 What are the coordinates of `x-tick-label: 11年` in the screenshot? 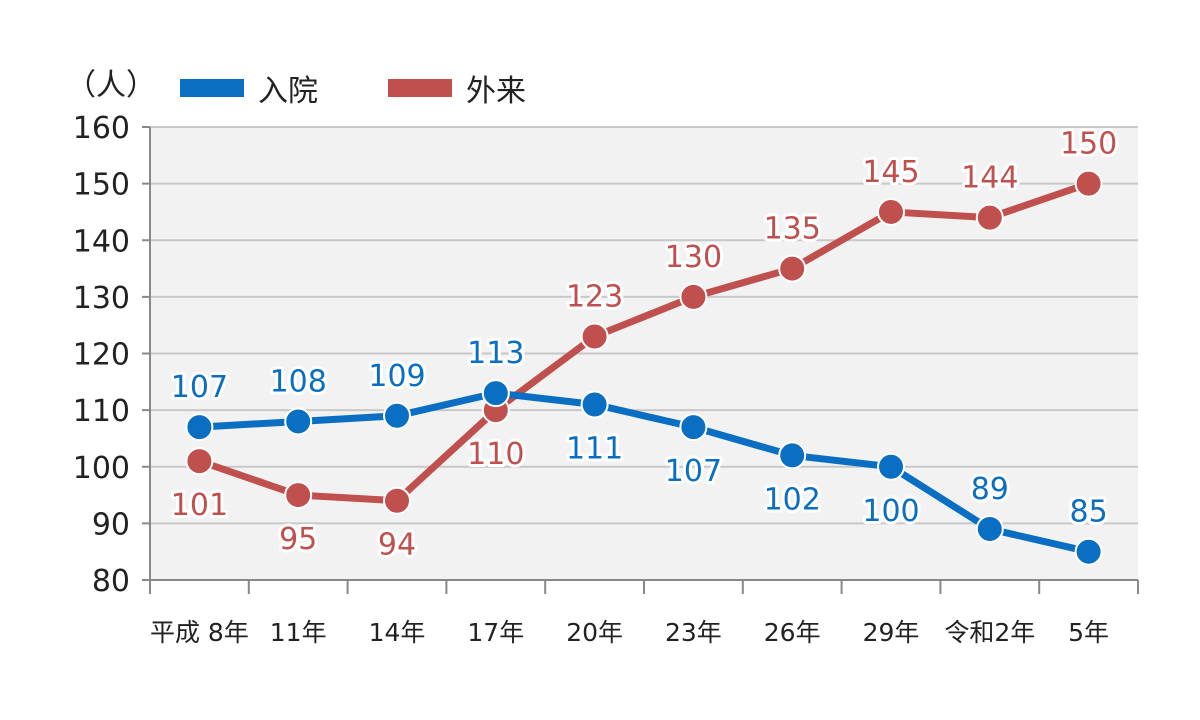 It's located at (298, 632).